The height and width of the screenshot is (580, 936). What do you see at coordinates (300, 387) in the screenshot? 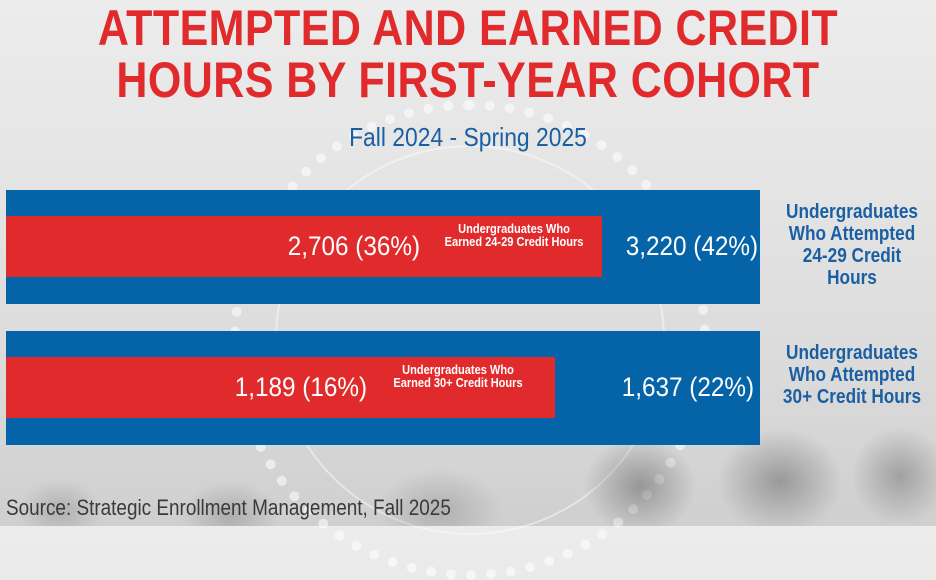
I see `earned-value-30plus: 1,189 (16%)` at bounding box center [300, 387].